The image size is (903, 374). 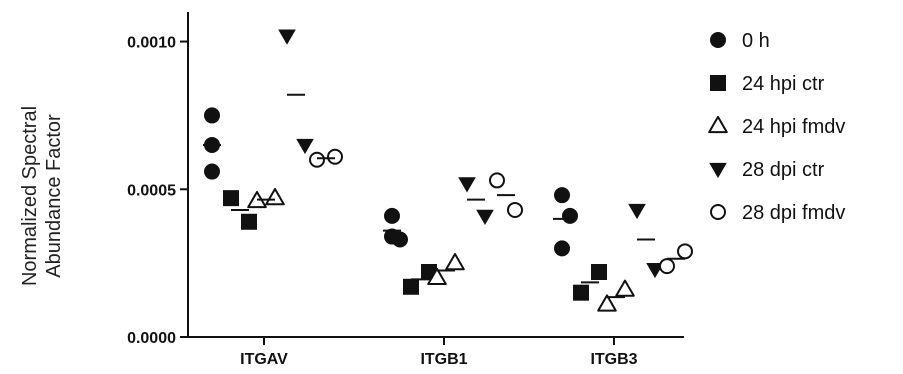 I want to click on legend-label: 0 h, so click(x=756, y=41).